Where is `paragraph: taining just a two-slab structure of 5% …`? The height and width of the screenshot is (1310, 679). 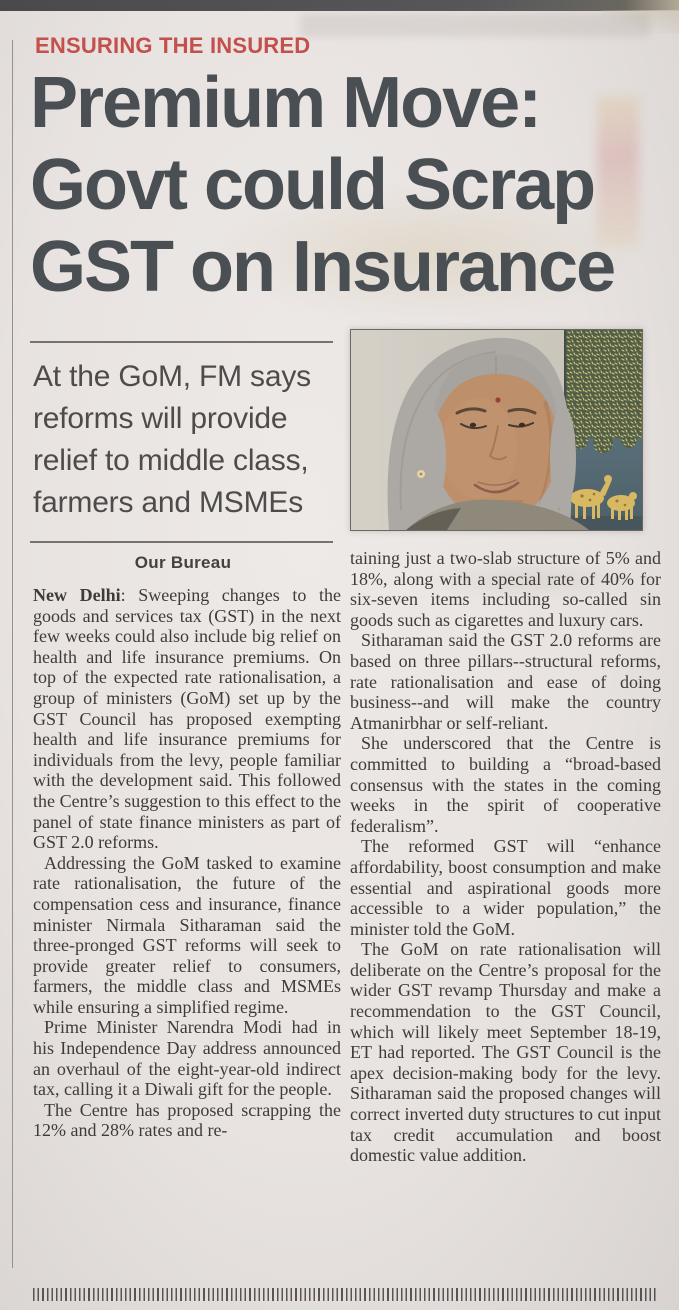 paragraph: taining just a two-slab structure of 5% … is located at coordinates (505, 589).